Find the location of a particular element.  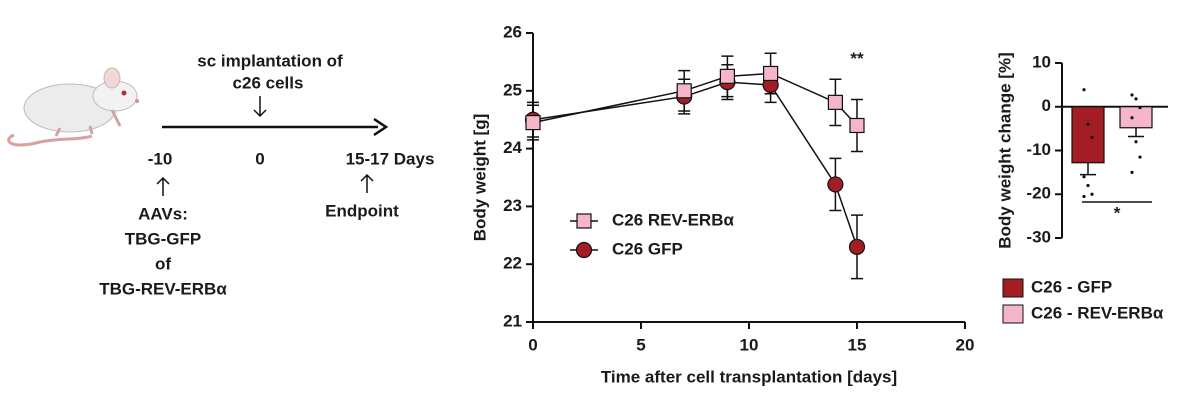

y-axis-label: Body weight change [%] is located at coordinates (1004, 150).